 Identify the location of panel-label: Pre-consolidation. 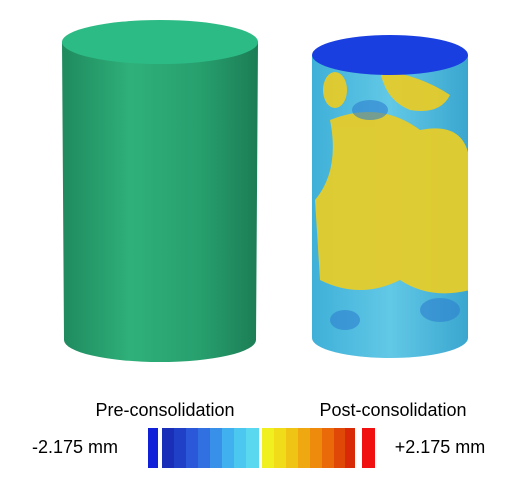
(164, 410).